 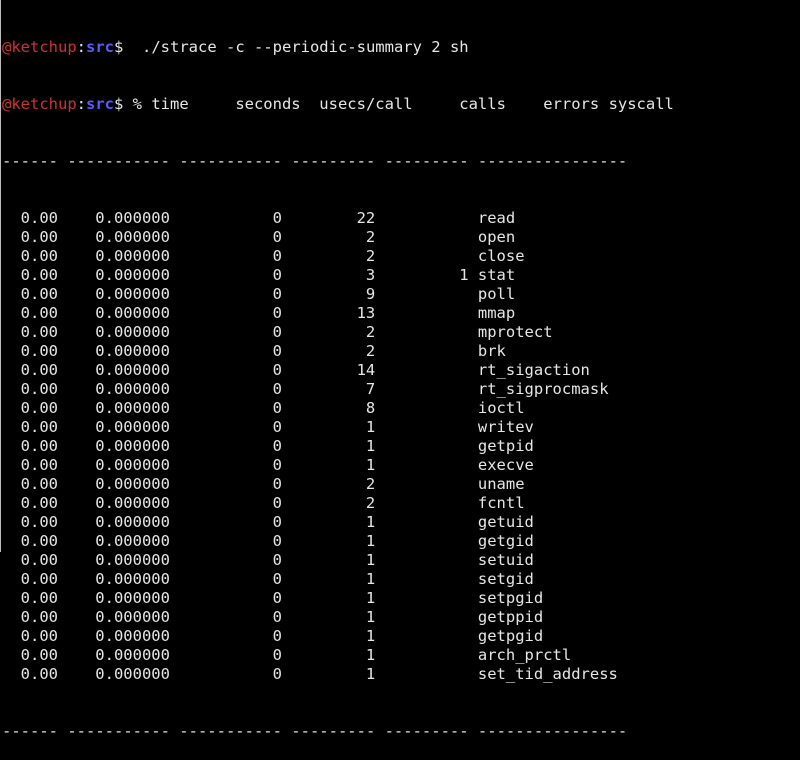 I want to click on table-row: 0.00 0.000000 0 1 setgid, so click(x=338, y=579).